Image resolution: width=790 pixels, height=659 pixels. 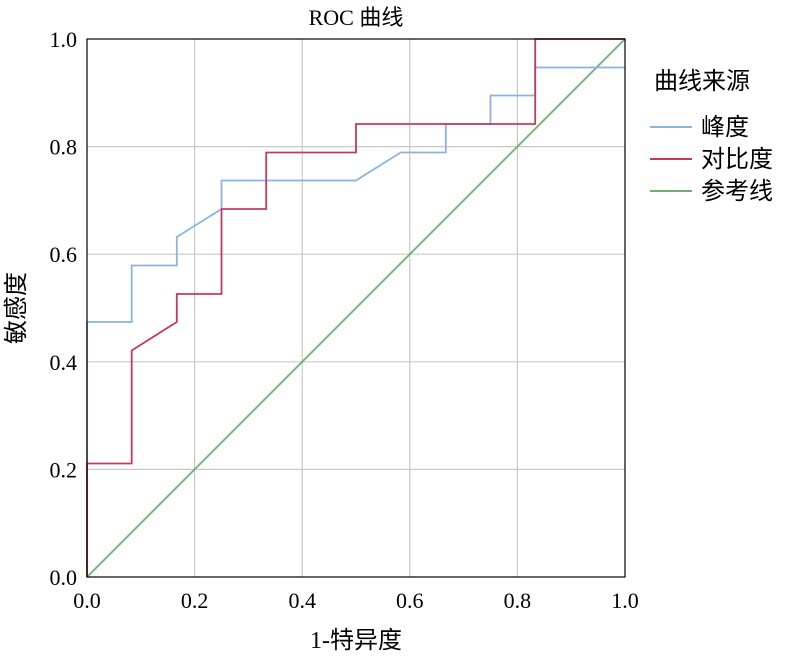 What do you see at coordinates (64, 362) in the screenshot?
I see `y-tick-label: 0.4` at bounding box center [64, 362].